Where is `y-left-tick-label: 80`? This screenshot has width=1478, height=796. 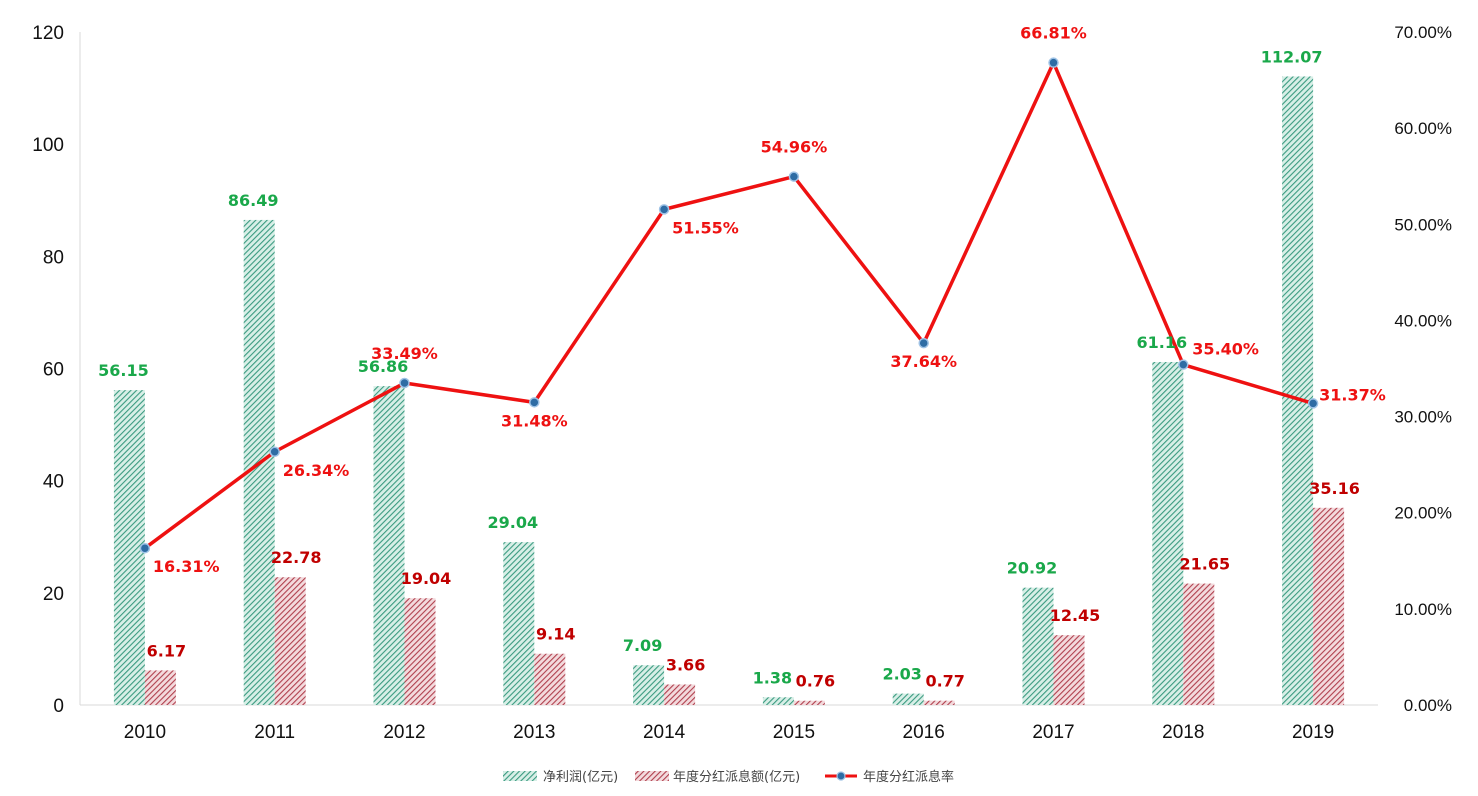
y-left-tick-label: 80 is located at coordinates (53, 257).